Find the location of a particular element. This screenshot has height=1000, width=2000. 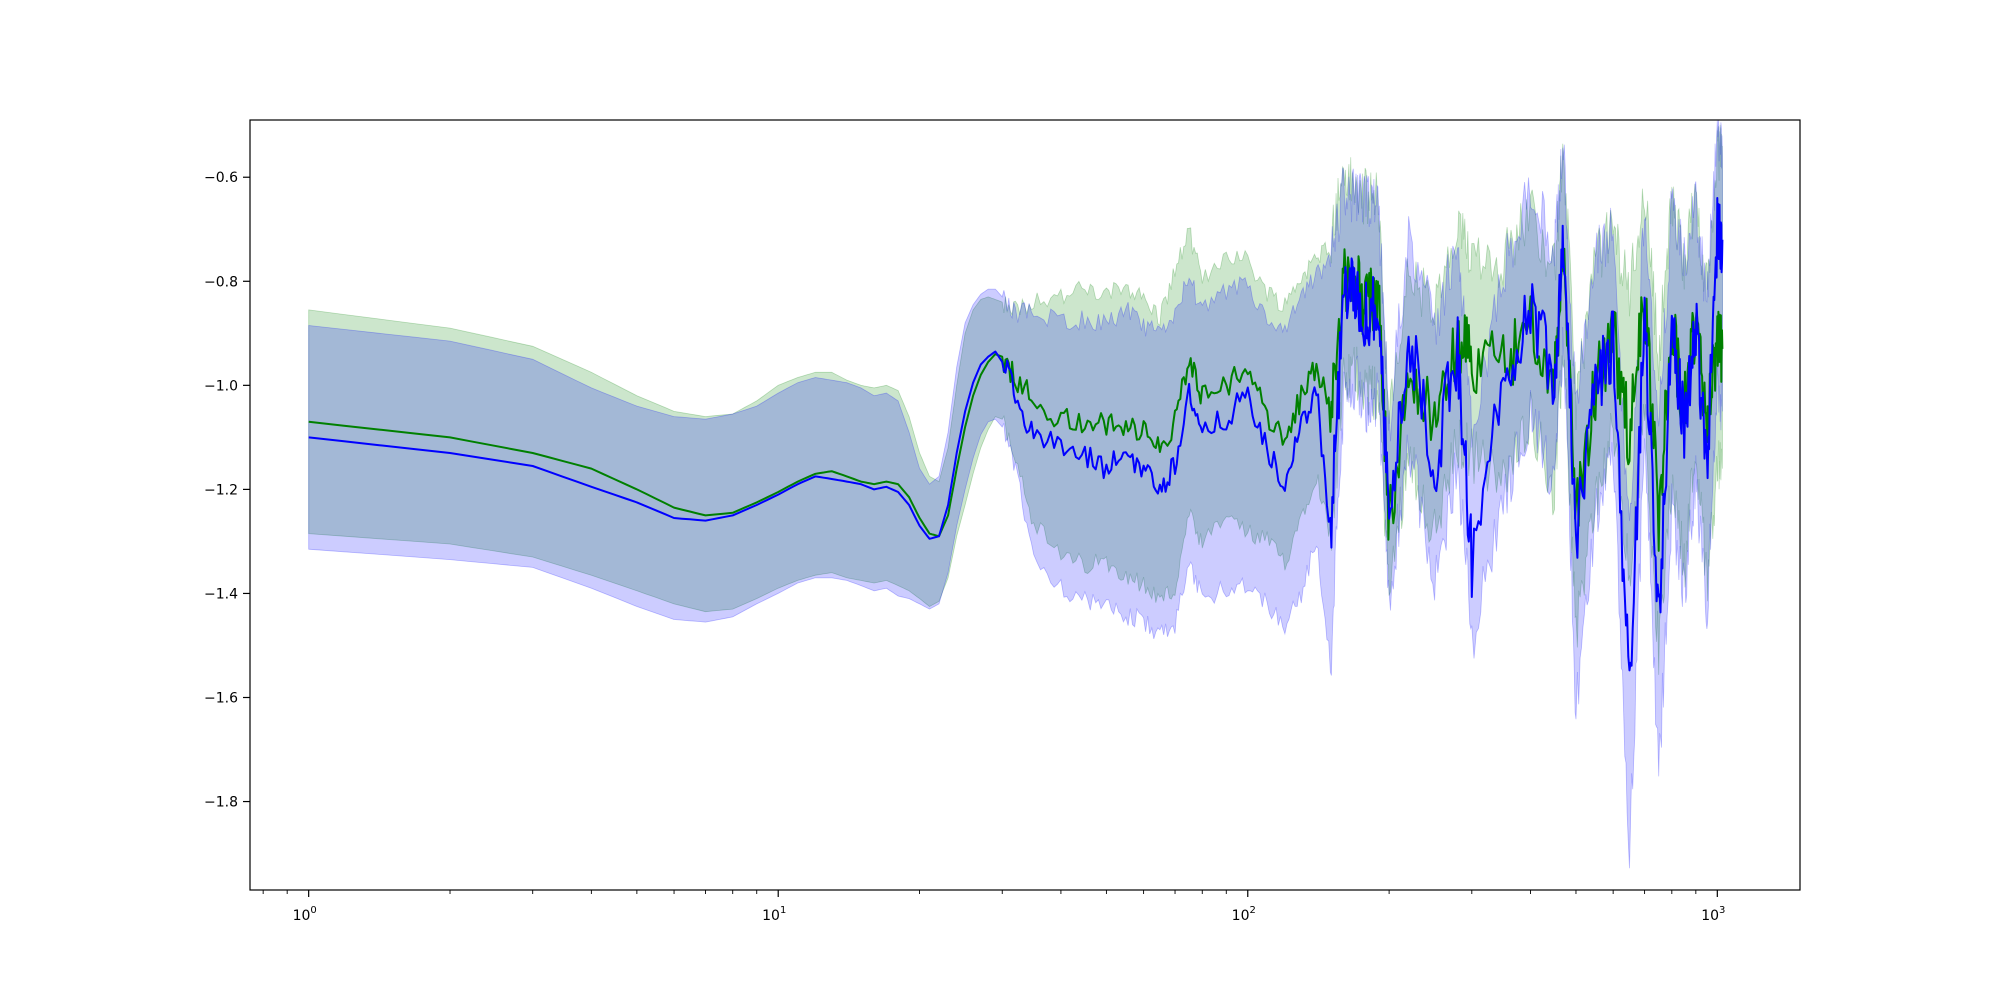

y-tick-label: −1.4 is located at coordinates (221, 594).